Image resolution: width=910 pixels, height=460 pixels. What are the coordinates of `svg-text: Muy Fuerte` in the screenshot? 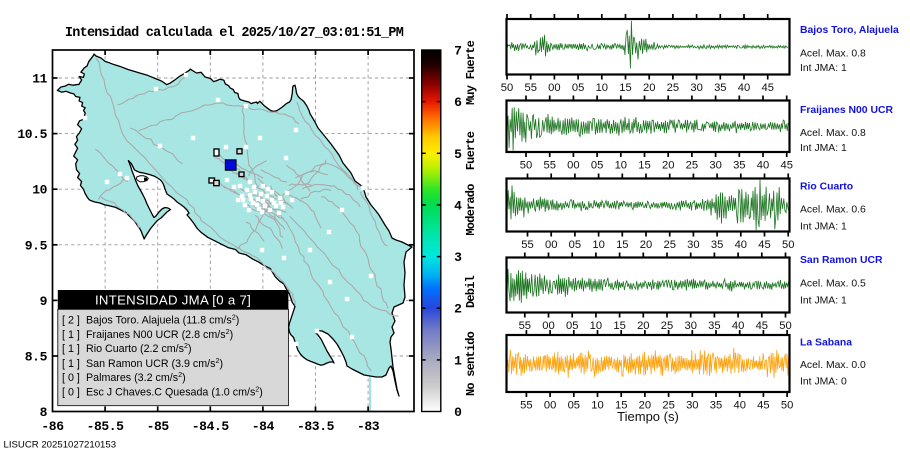 It's located at (471, 72).